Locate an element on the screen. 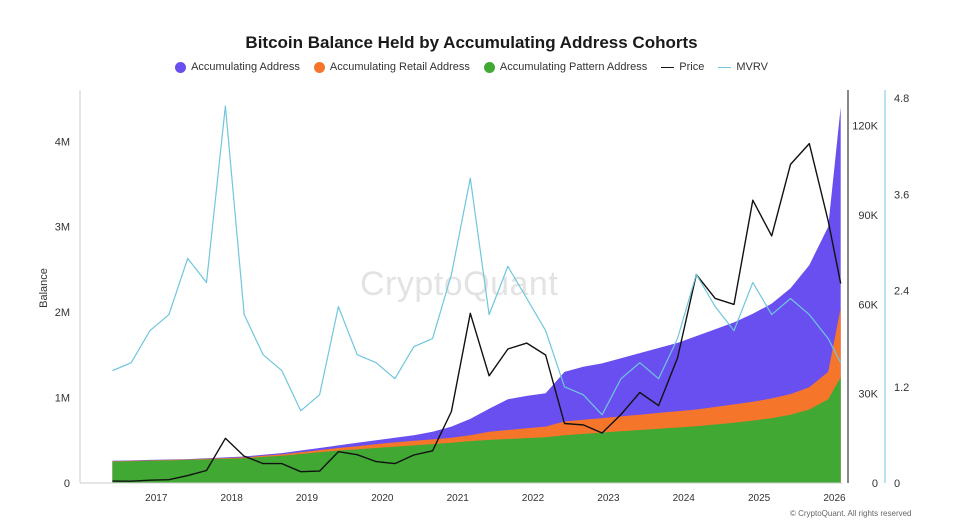 The height and width of the screenshot is (526, 957). legend-label-accumulating-address: Accumulating Address is located at coordinates (245, 67).